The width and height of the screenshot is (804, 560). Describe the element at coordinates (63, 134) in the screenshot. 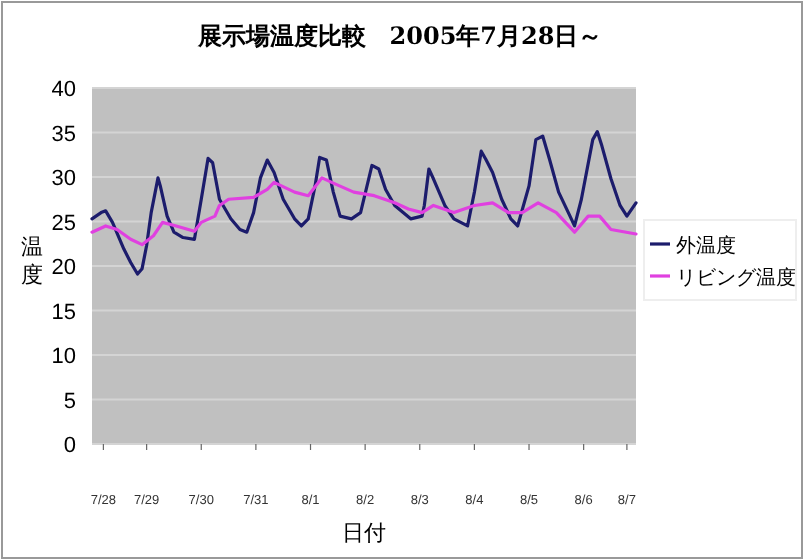

I see `y-tick-label: 35` at that location.